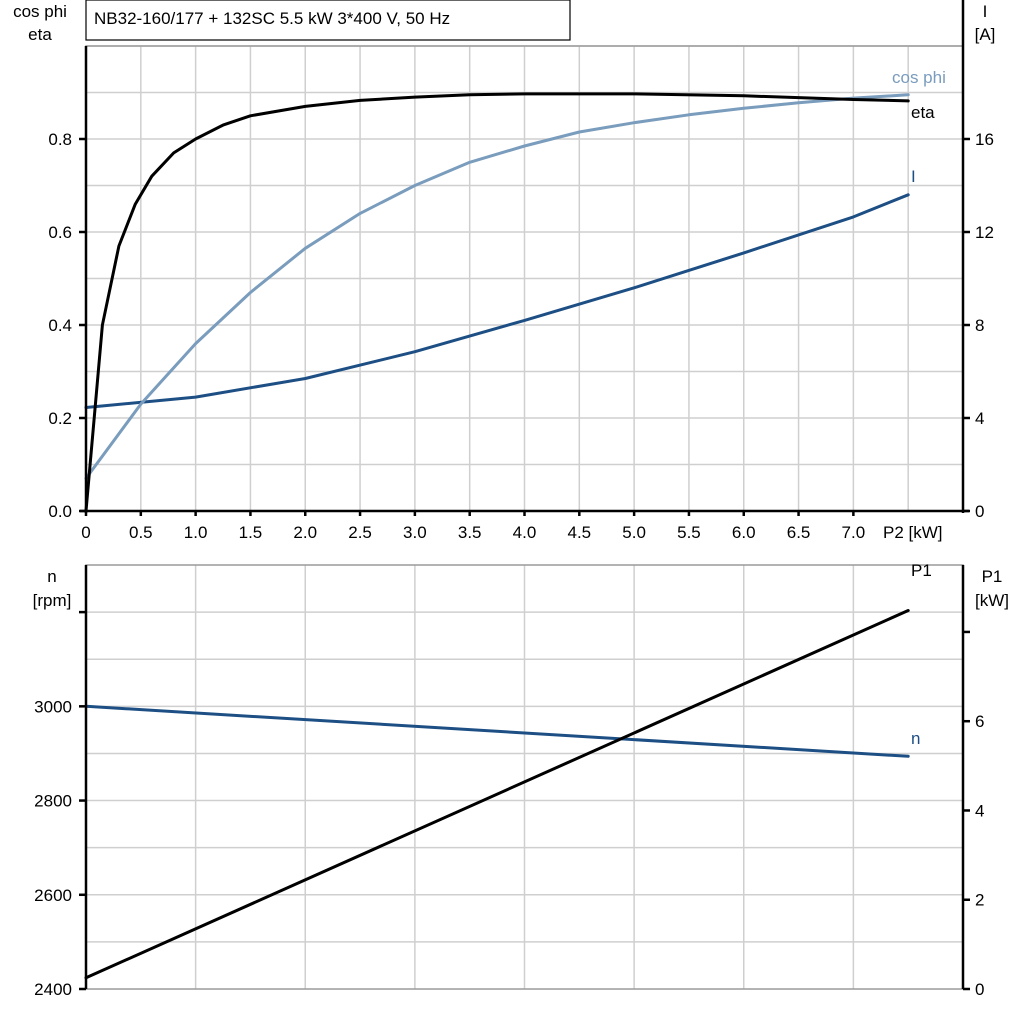 Image resolution: width=1024 pixels, height=1024 pixels. Describe the element at coordinates (60, 232) in the screenshot. I see `top-left-tick-label: 0.6` at that location.